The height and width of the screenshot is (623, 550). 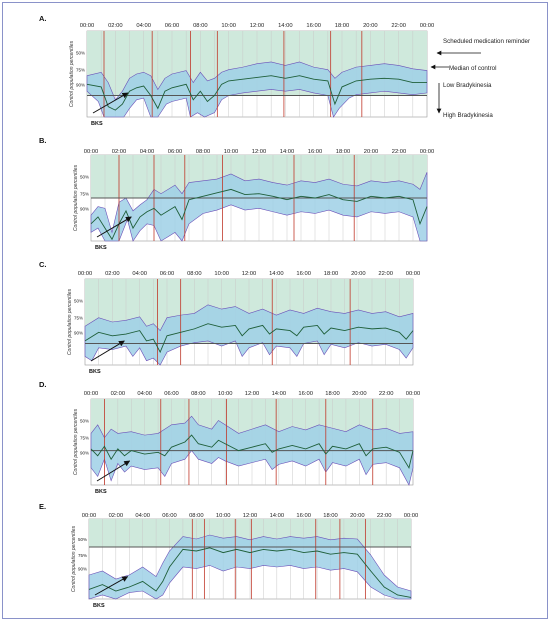 I want to click on panel-label: A., so click(x=43, y=18).